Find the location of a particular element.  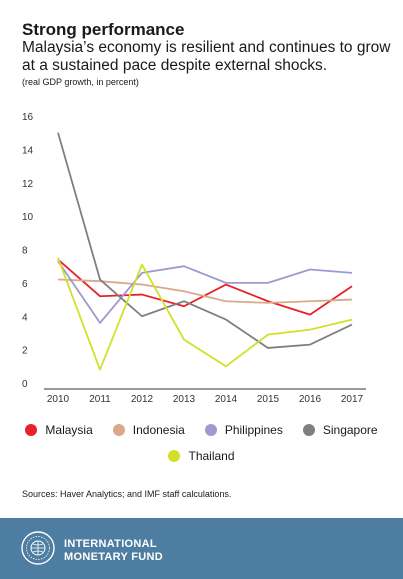

x-tick-label: 2016 is located at coordinates (310, 399).